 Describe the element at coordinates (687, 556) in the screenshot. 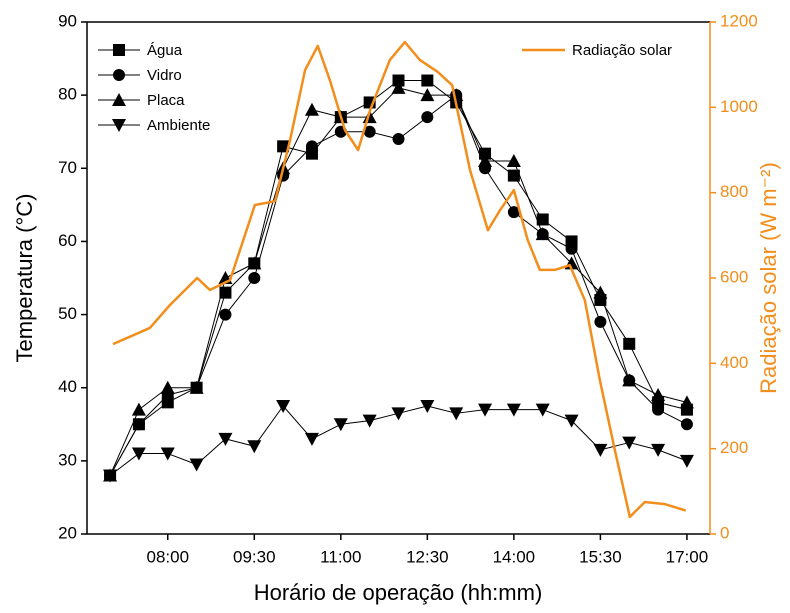

I see `x-tick-label: 17:00` at that location.